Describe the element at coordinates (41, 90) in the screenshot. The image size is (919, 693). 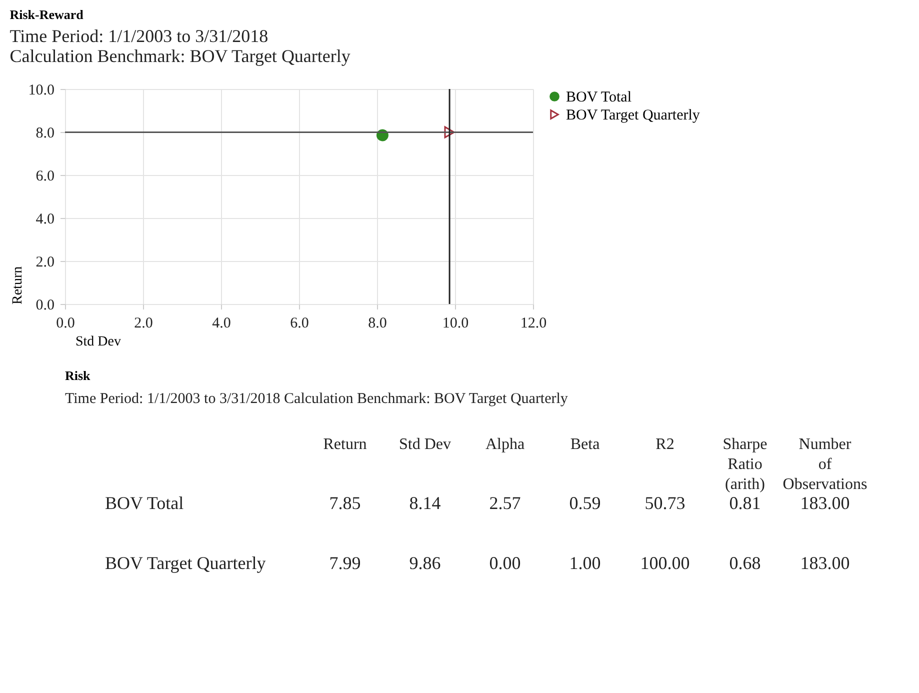
I see `y-tick-label: 10.0` at that location.